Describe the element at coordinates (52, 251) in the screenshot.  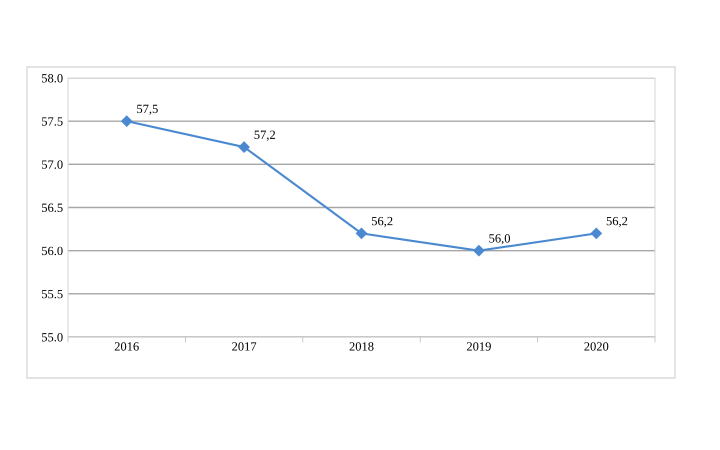
I see `y-tick-label: 56.0` at that location.